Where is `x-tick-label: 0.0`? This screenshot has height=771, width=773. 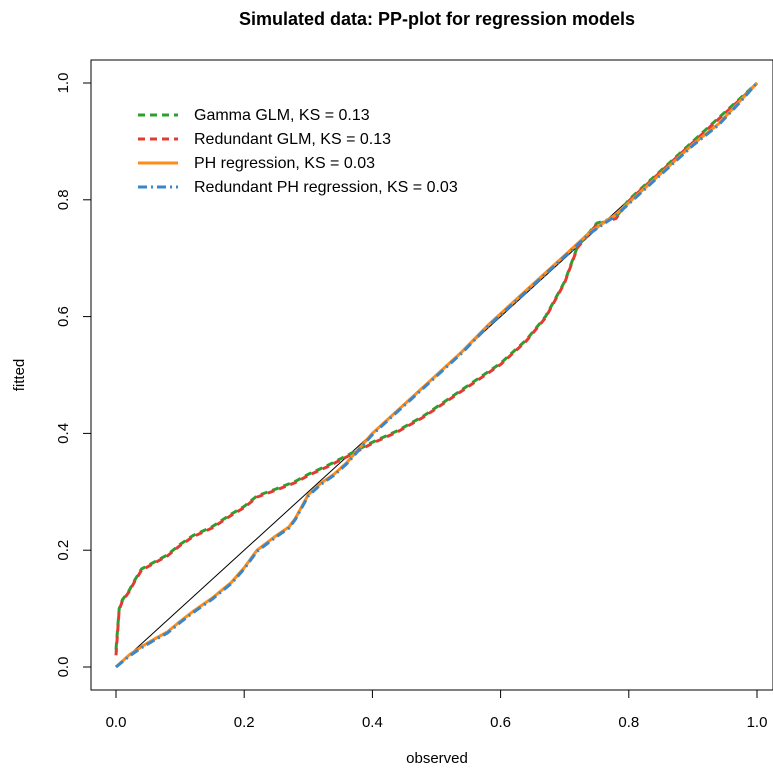
x-tick-label: 0.0 is located at coordinates (116, 722).